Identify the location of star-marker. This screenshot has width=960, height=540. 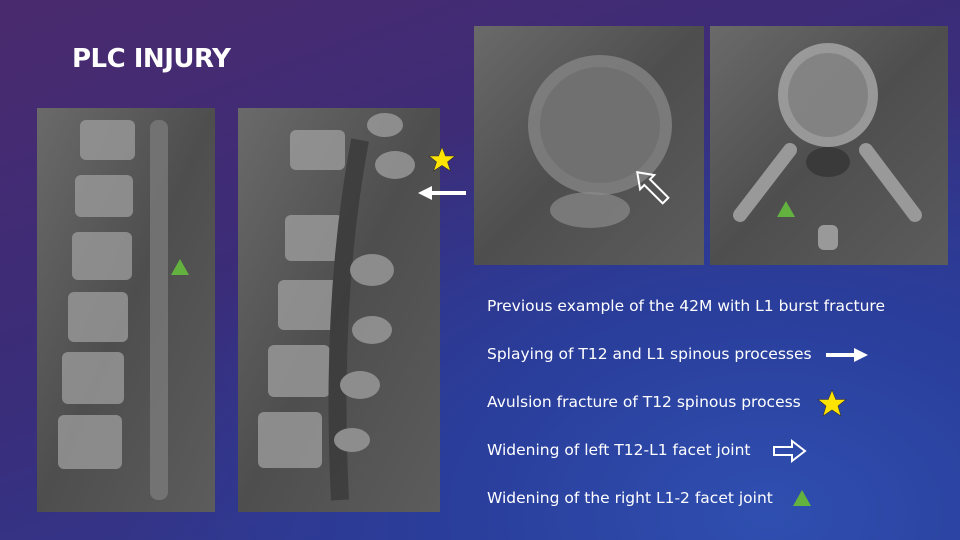
(442, 159).